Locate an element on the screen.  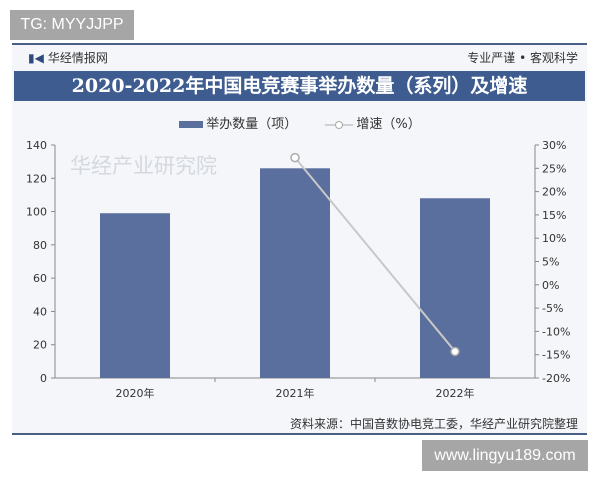
right-tick-label: 15% is located at coordinates (554, 215).